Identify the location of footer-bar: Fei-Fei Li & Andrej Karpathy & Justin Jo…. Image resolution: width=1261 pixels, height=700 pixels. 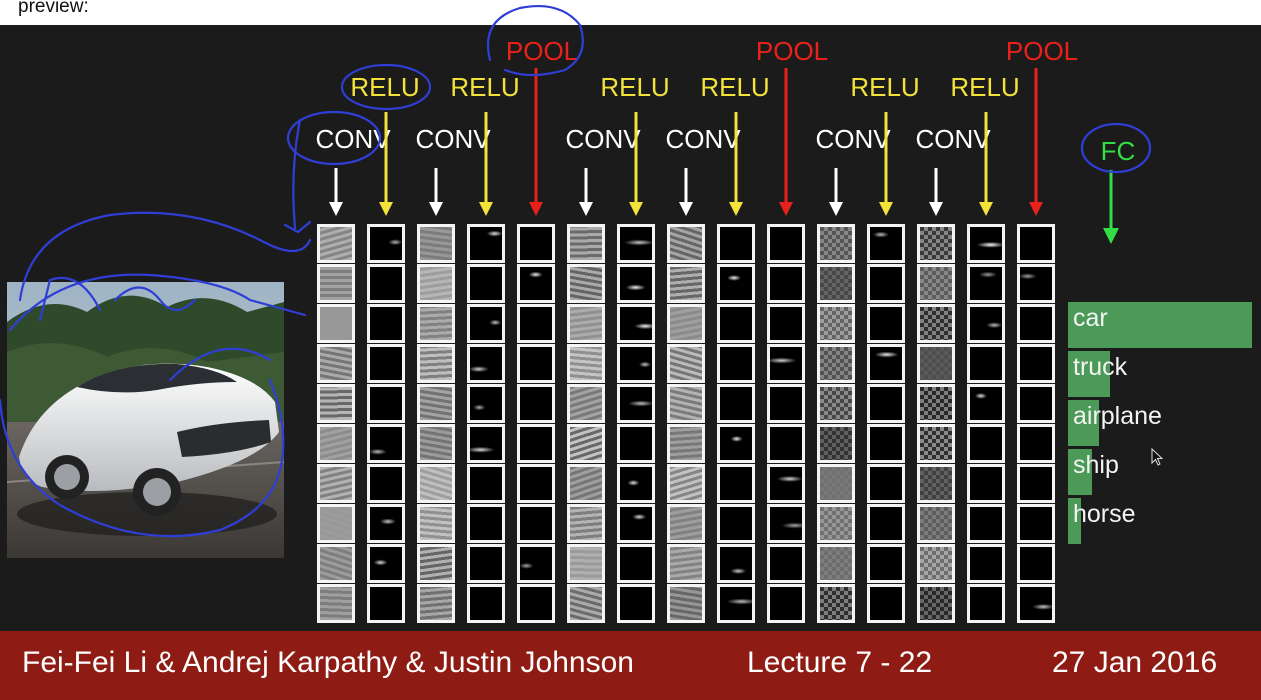
(630, 665).